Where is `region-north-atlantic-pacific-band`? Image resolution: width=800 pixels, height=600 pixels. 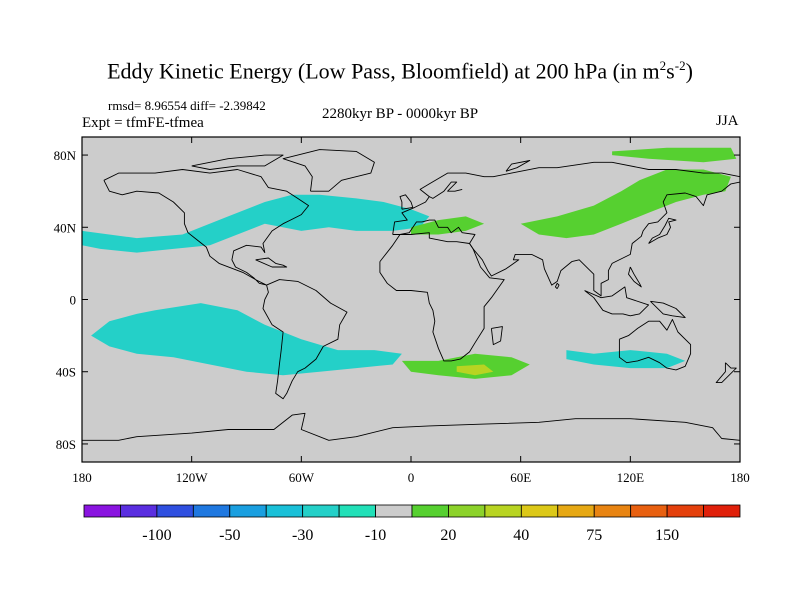 region-north-atlantic-pacific-band is located at coordinates (256, 223).